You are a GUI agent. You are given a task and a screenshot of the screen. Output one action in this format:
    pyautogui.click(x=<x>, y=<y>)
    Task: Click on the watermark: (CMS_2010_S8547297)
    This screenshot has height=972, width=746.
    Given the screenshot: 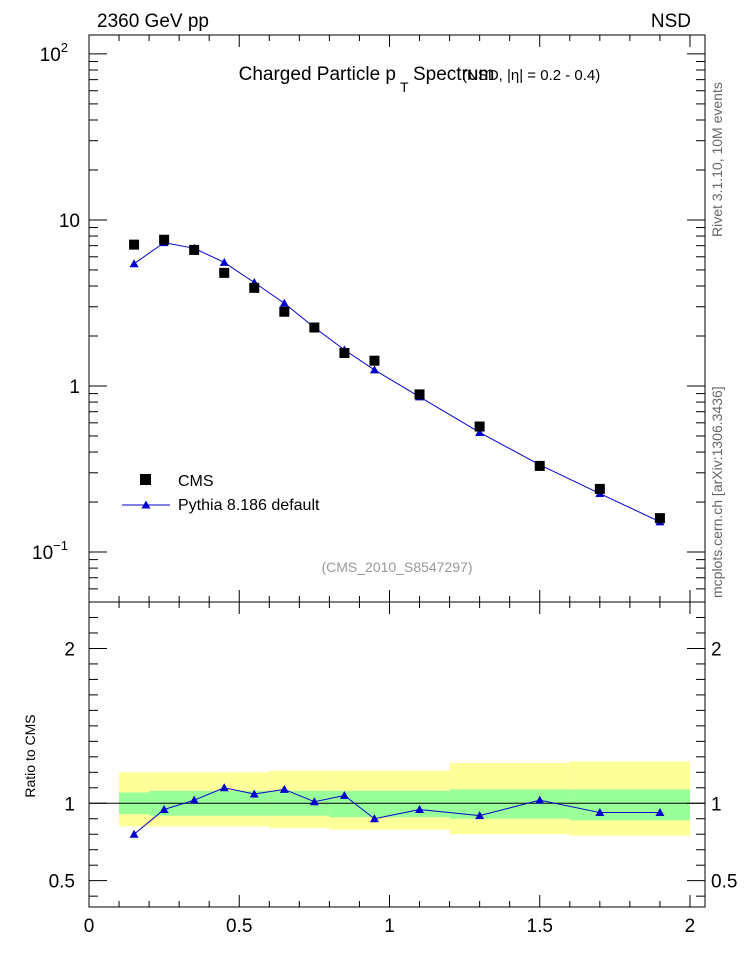 What is the action you would take?
    pyautogui.click(x=397, y=567)
    